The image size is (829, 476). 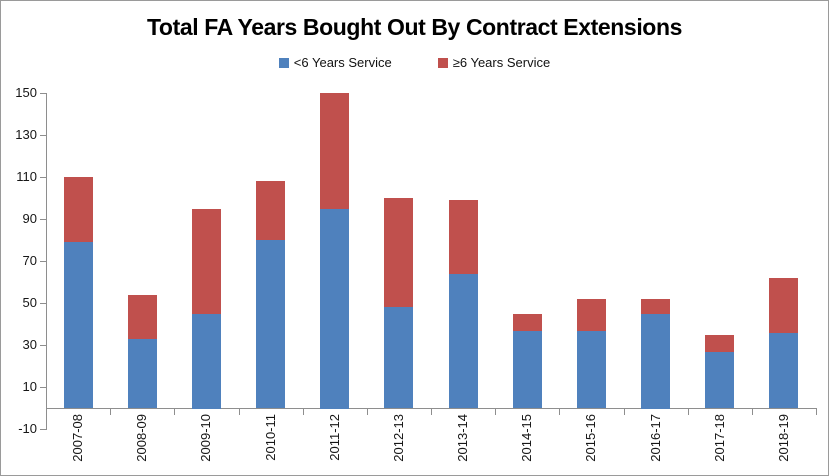 What do you see at coordinates (29, 302) in the screenshot?
I see `y-axis-tick-label: 50` at bounding box center [29, 302].